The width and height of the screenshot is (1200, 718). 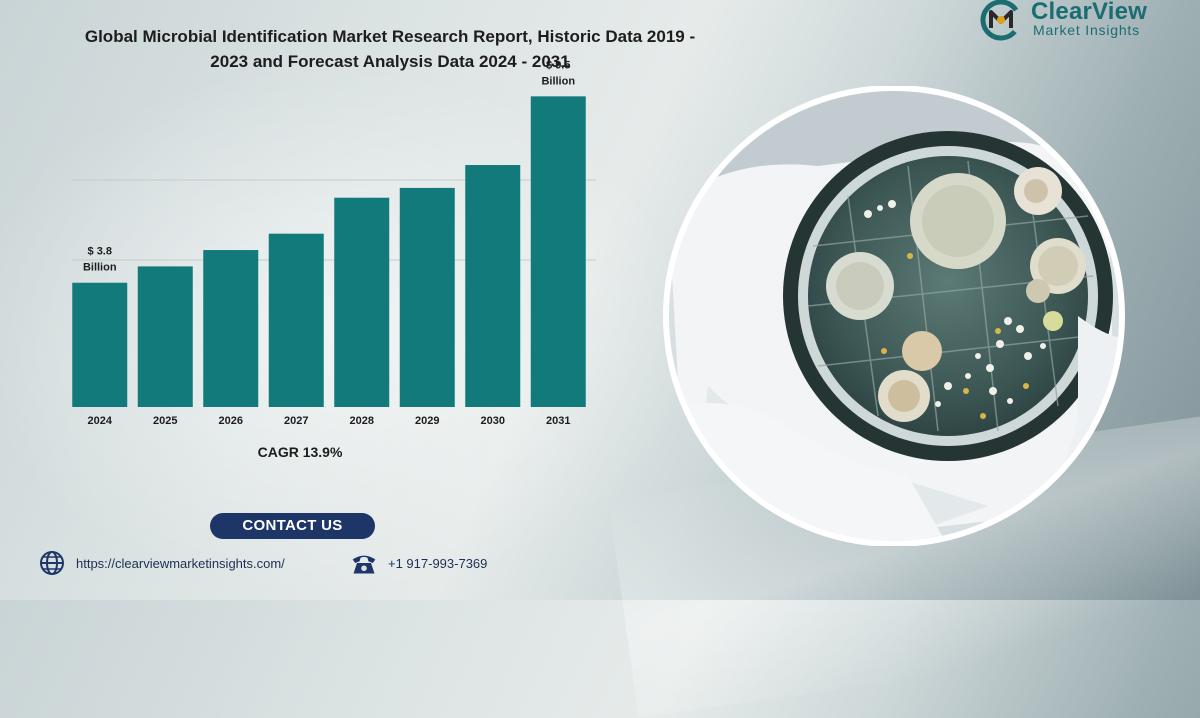 I want to click on telephone-icon, so click(x=364, y=564).